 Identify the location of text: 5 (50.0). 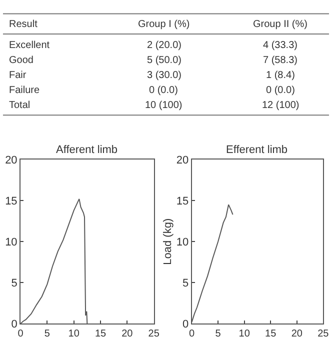
(164, 60).